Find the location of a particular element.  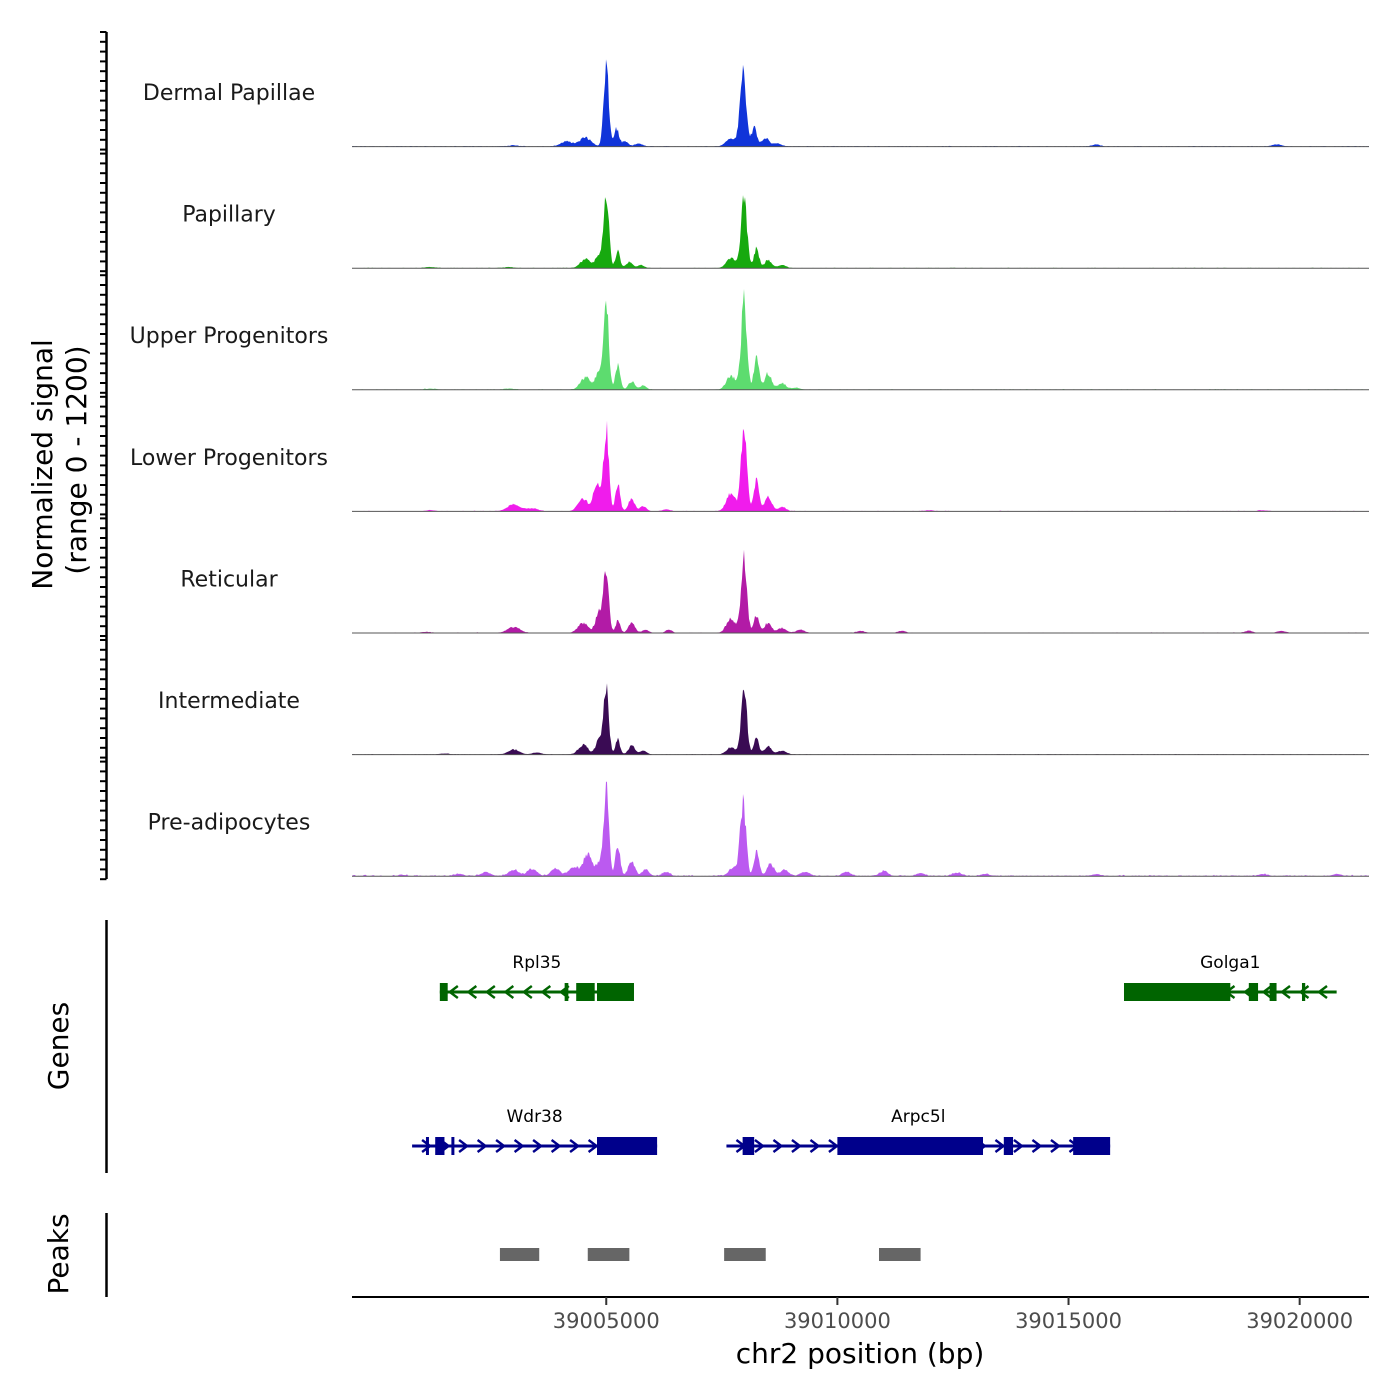

track-intermediate: Intermediate is located at coordinates (763, 719).